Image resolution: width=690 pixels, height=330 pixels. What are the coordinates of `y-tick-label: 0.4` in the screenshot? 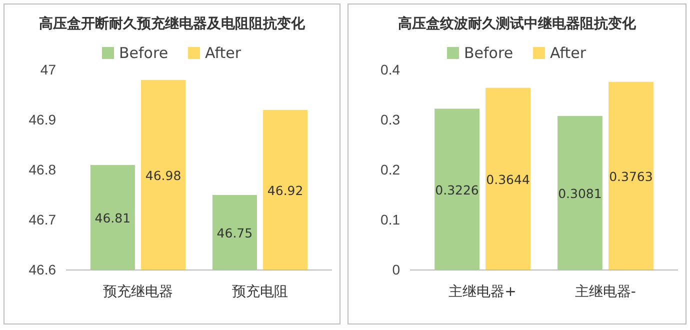 It's located at (390, 69).